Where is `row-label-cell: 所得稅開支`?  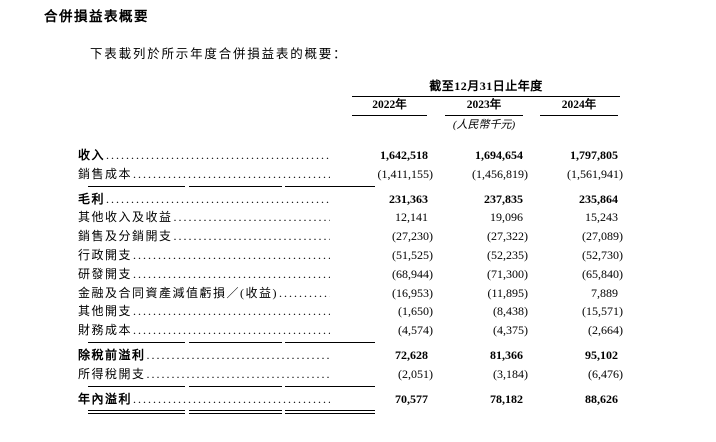
row-label-cell: 所得稅開支 is located at coordinates (204, 374).